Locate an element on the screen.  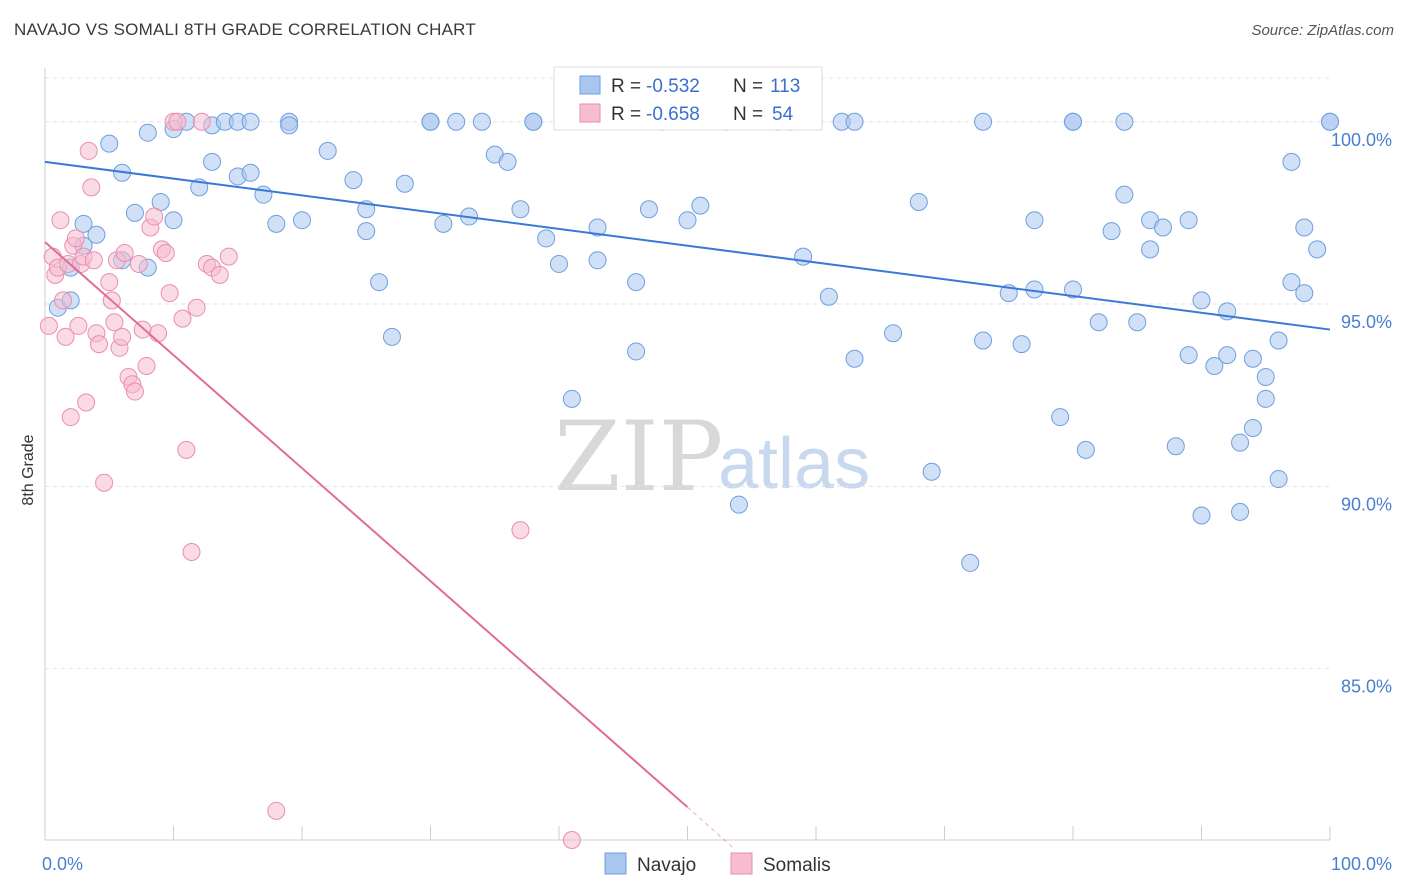
legend-navajo-swatch is located at coordinates (615, 863).